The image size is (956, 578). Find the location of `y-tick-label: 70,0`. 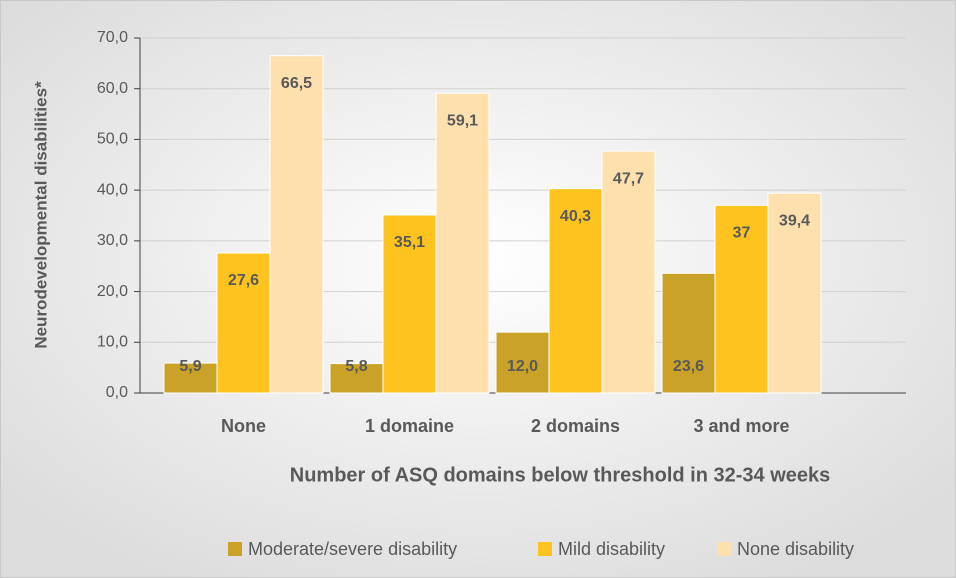

y-tick-label: 70,0 is located at coordinates (112, 37).